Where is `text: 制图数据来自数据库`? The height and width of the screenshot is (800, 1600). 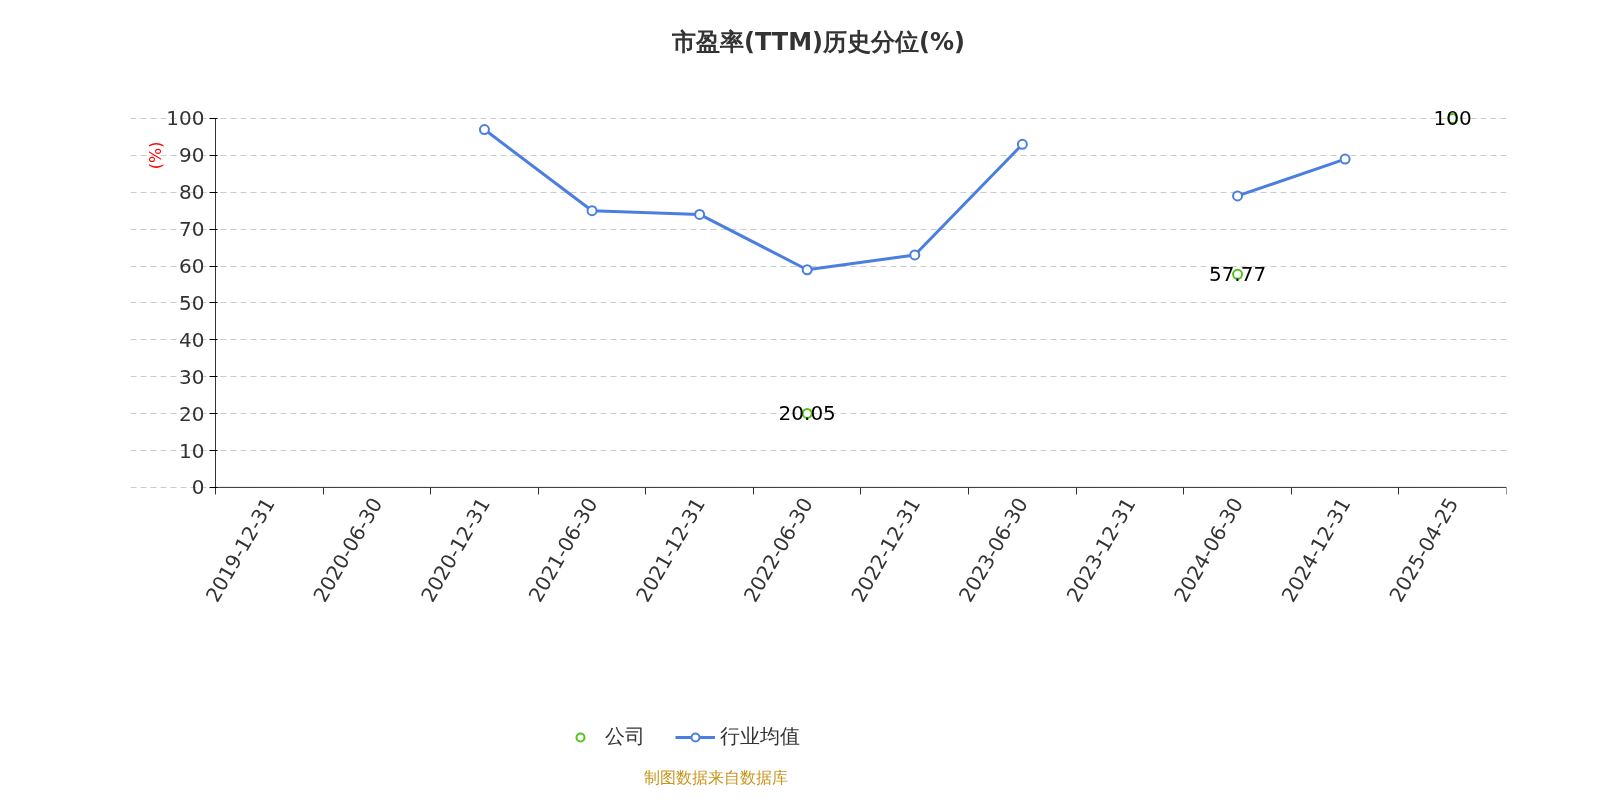
text: 制图数据来自数据库 is located at coordinates (715, 777).